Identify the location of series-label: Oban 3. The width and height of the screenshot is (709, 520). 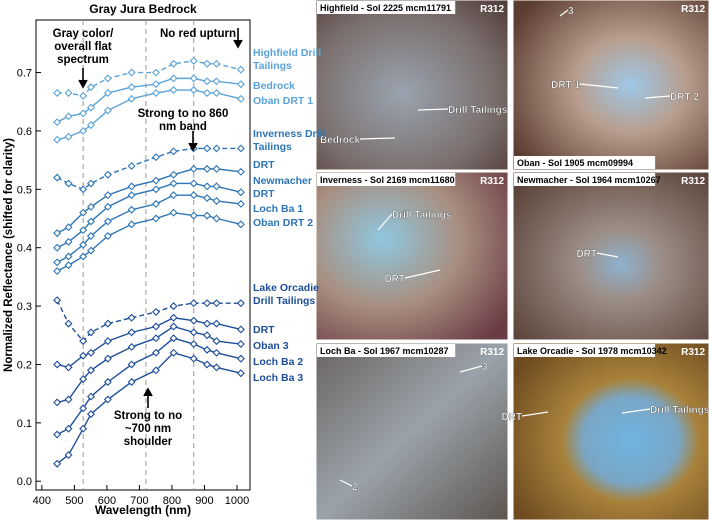
(271, 346).